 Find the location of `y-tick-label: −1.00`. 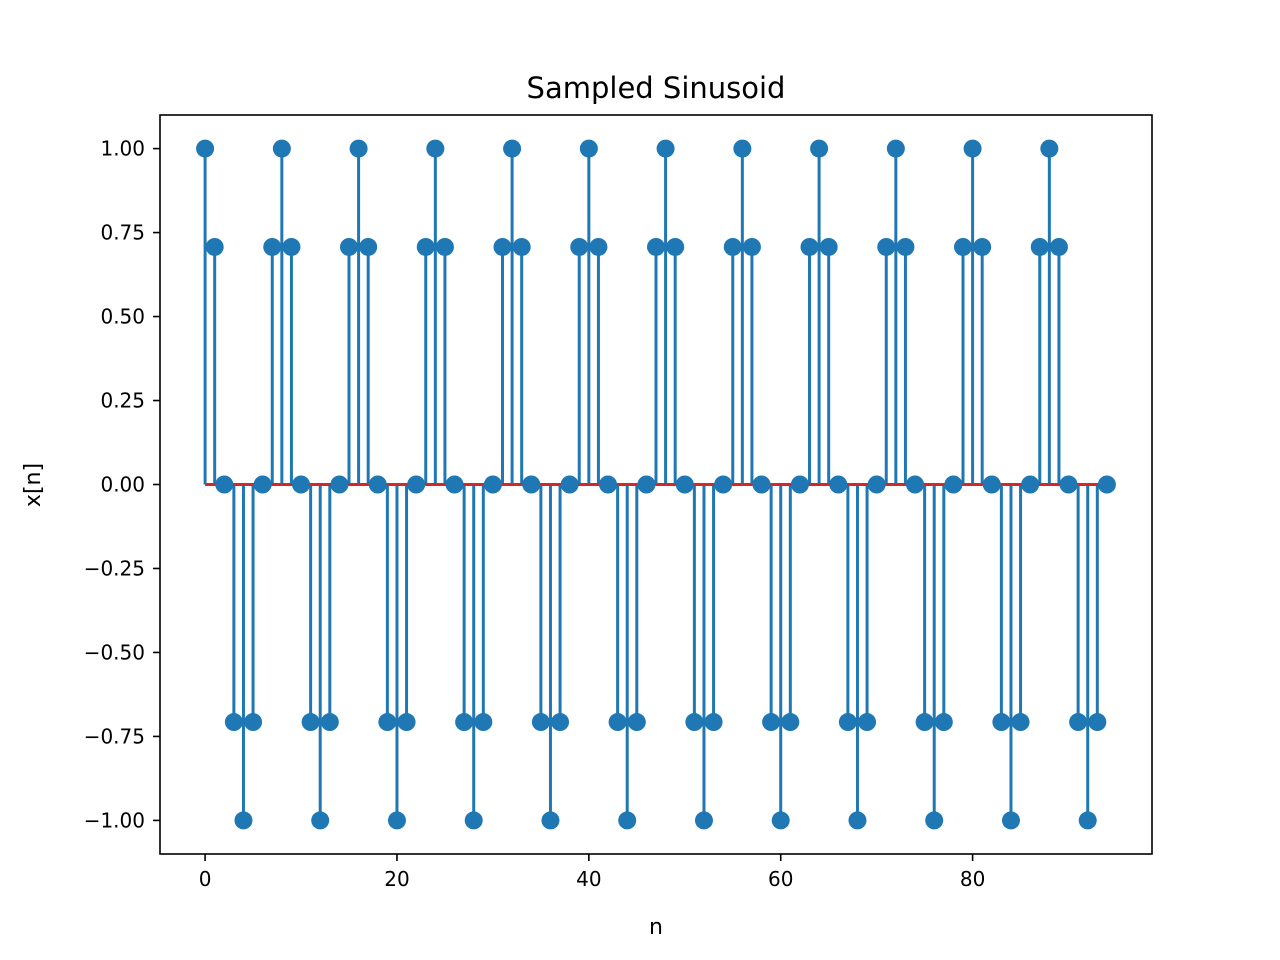

y-tick-label: −1.00 is located at coordinates (114, 820).